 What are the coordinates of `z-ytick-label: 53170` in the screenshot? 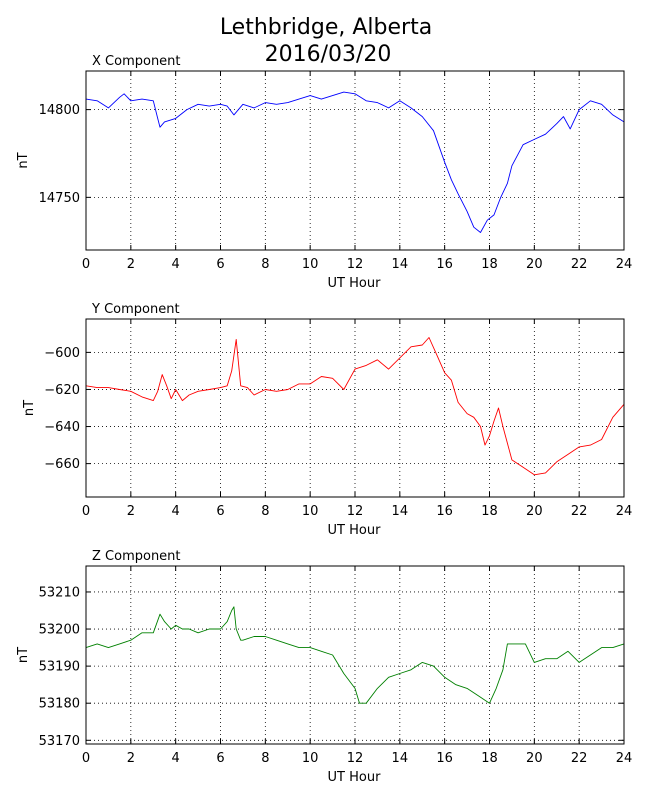 It's located at (59, 741).